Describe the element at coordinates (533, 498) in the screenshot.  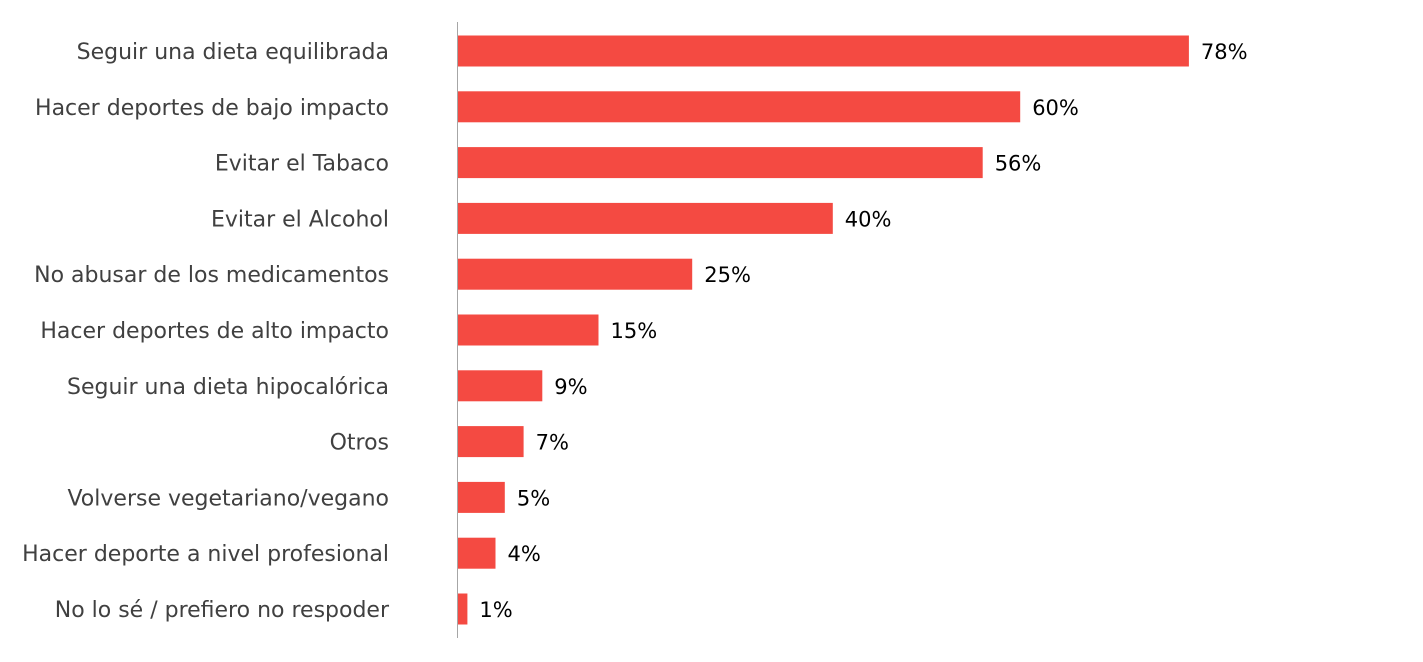
I see `value-label: 5%` at that location.